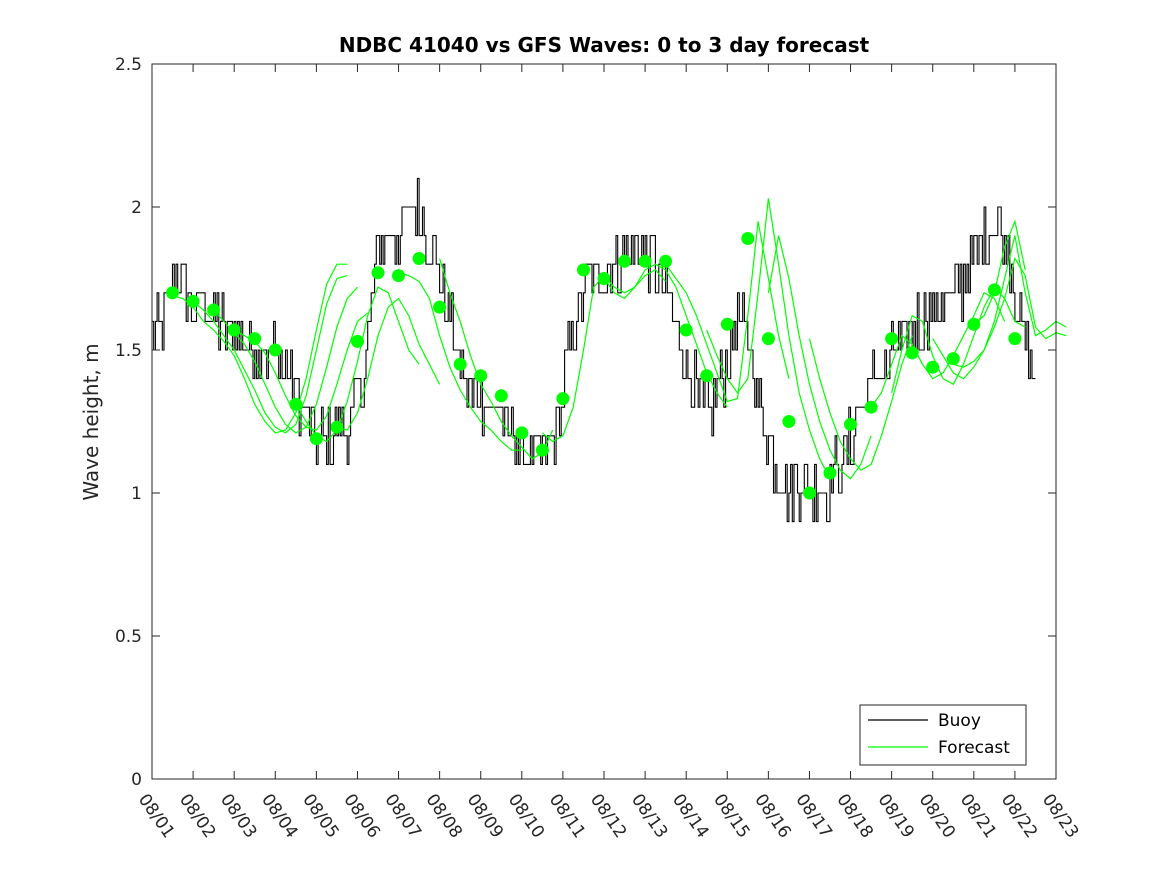  Describe the element at coordinates (974, 748) in the screenshot. I see `legend-forecast-label: Forecast` at that location.